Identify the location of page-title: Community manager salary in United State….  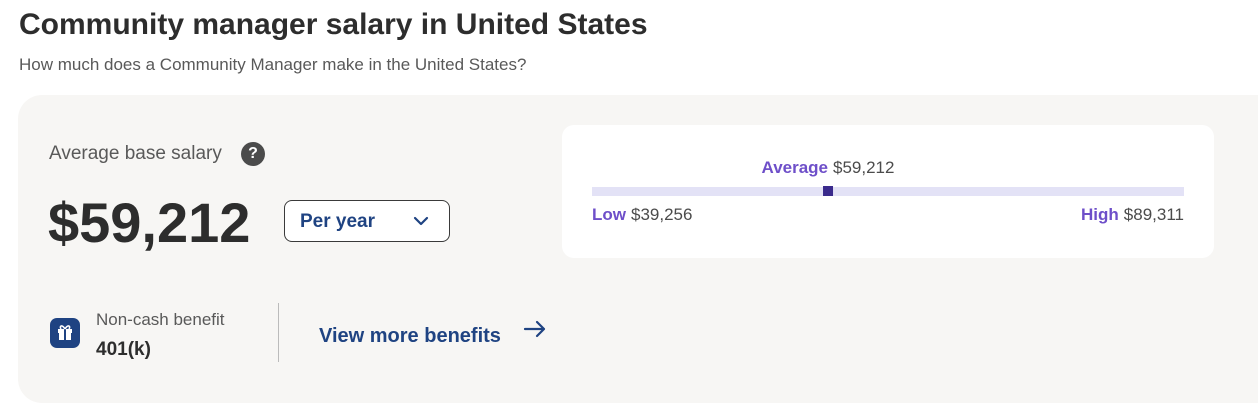
(333, 24).